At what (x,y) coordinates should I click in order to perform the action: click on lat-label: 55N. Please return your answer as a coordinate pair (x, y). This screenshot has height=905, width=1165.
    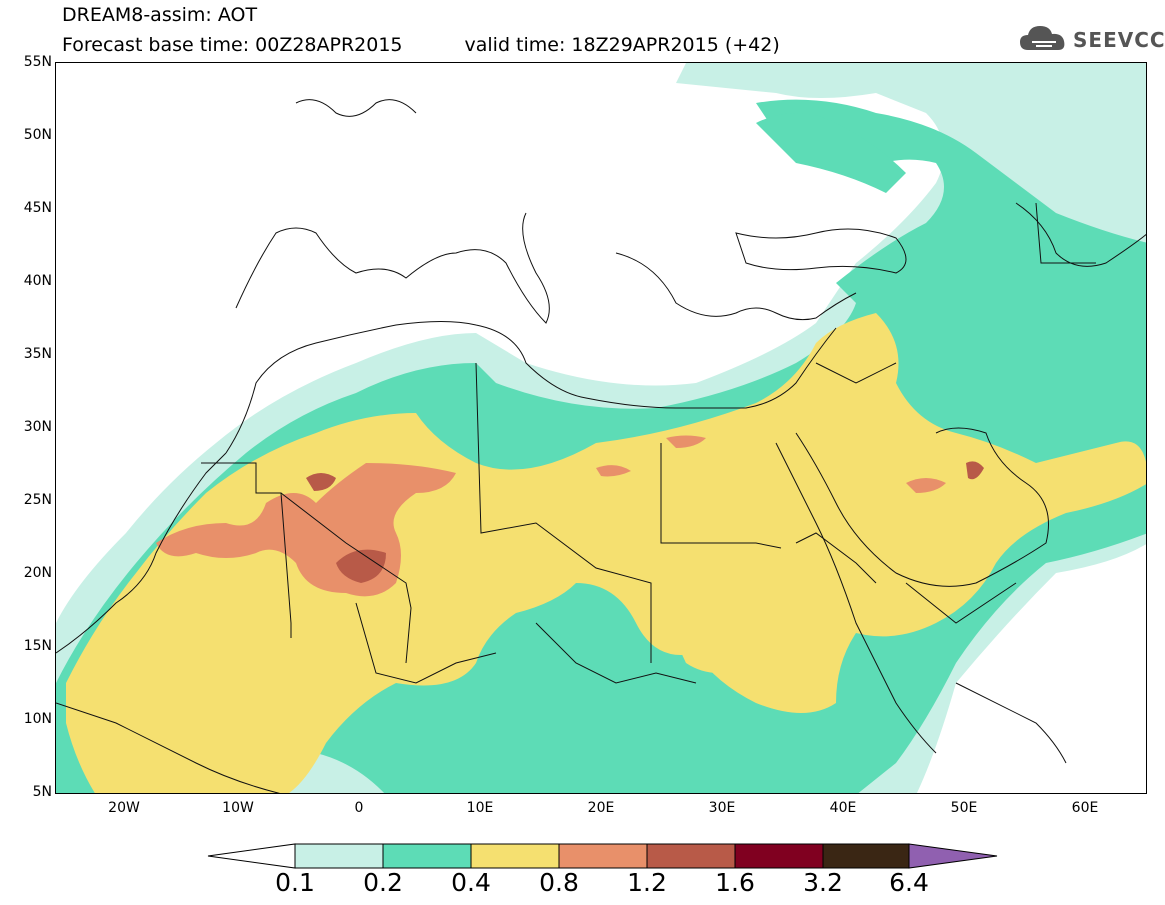
    Looking at the image, I should click on (37, 62).